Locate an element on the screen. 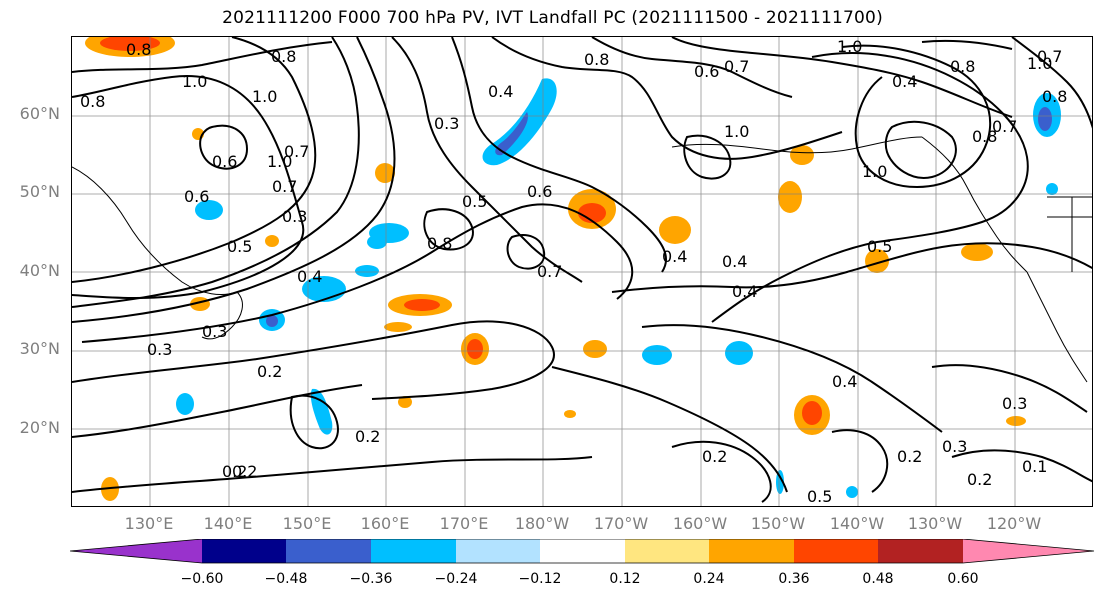 This screenshot has width=1105, height=601. colorbar-tick-label: 0.36 is located at coordinates (794, 579).